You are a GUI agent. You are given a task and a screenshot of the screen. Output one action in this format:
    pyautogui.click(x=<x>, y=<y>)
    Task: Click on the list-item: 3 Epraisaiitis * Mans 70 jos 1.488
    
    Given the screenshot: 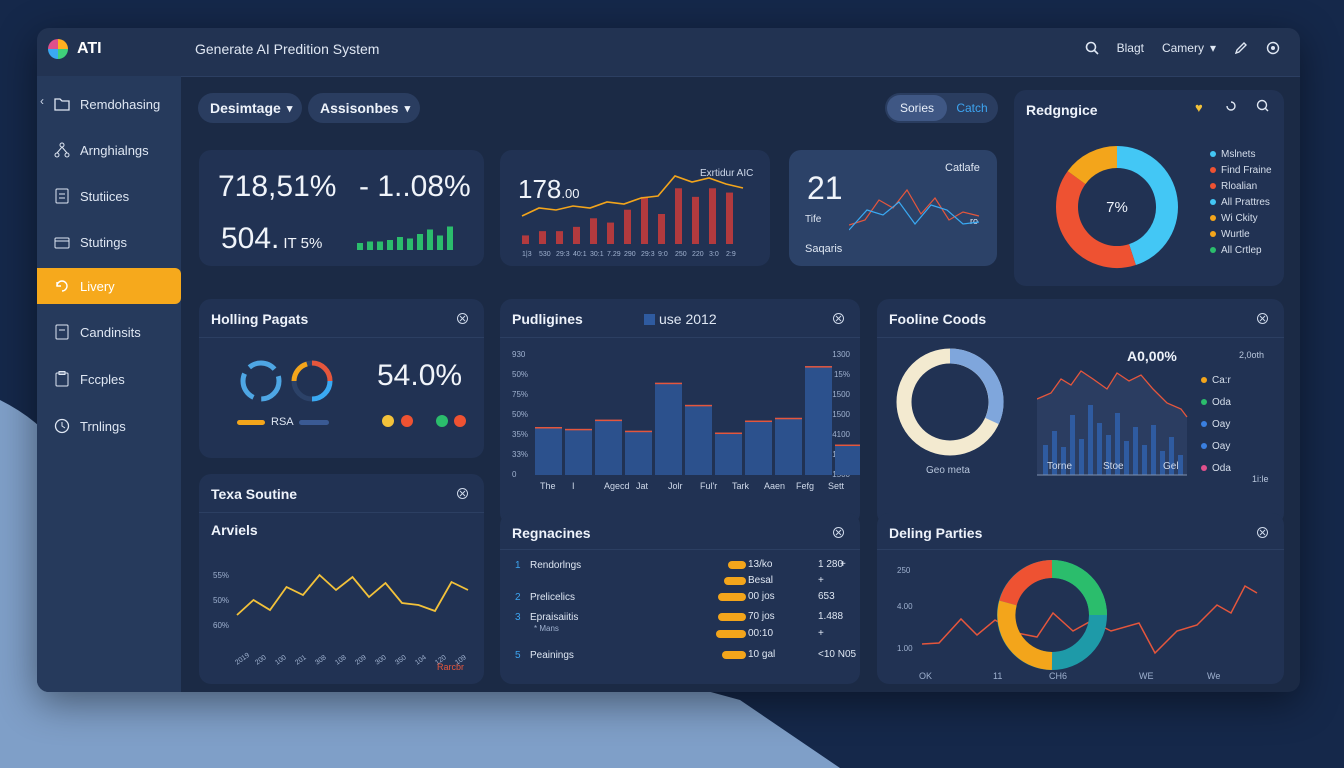 What is the action you would take?
    pyautogui.click(x=680, y=621)
    